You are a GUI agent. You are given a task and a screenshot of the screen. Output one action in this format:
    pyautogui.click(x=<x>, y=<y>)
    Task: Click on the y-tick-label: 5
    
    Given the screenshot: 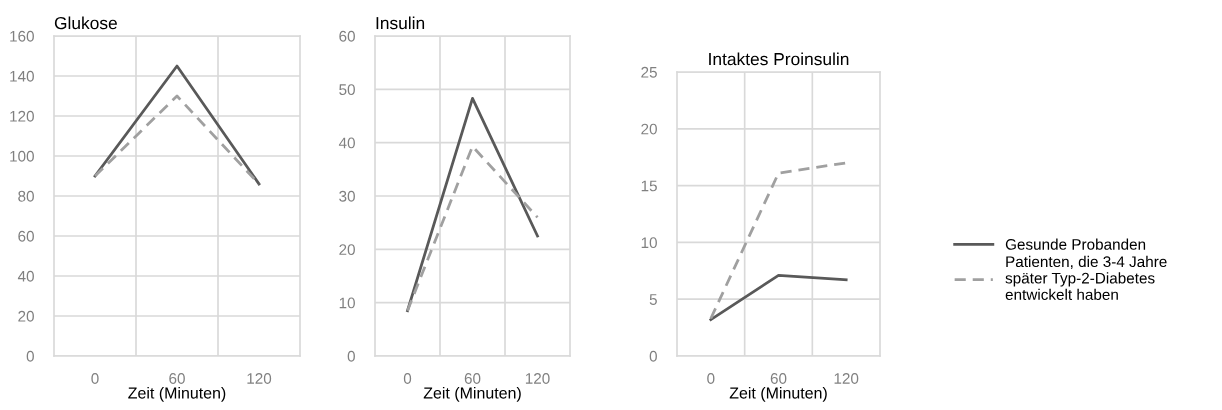 What is the action you would take?
    pyautogui.click(x=653, y=299)
    